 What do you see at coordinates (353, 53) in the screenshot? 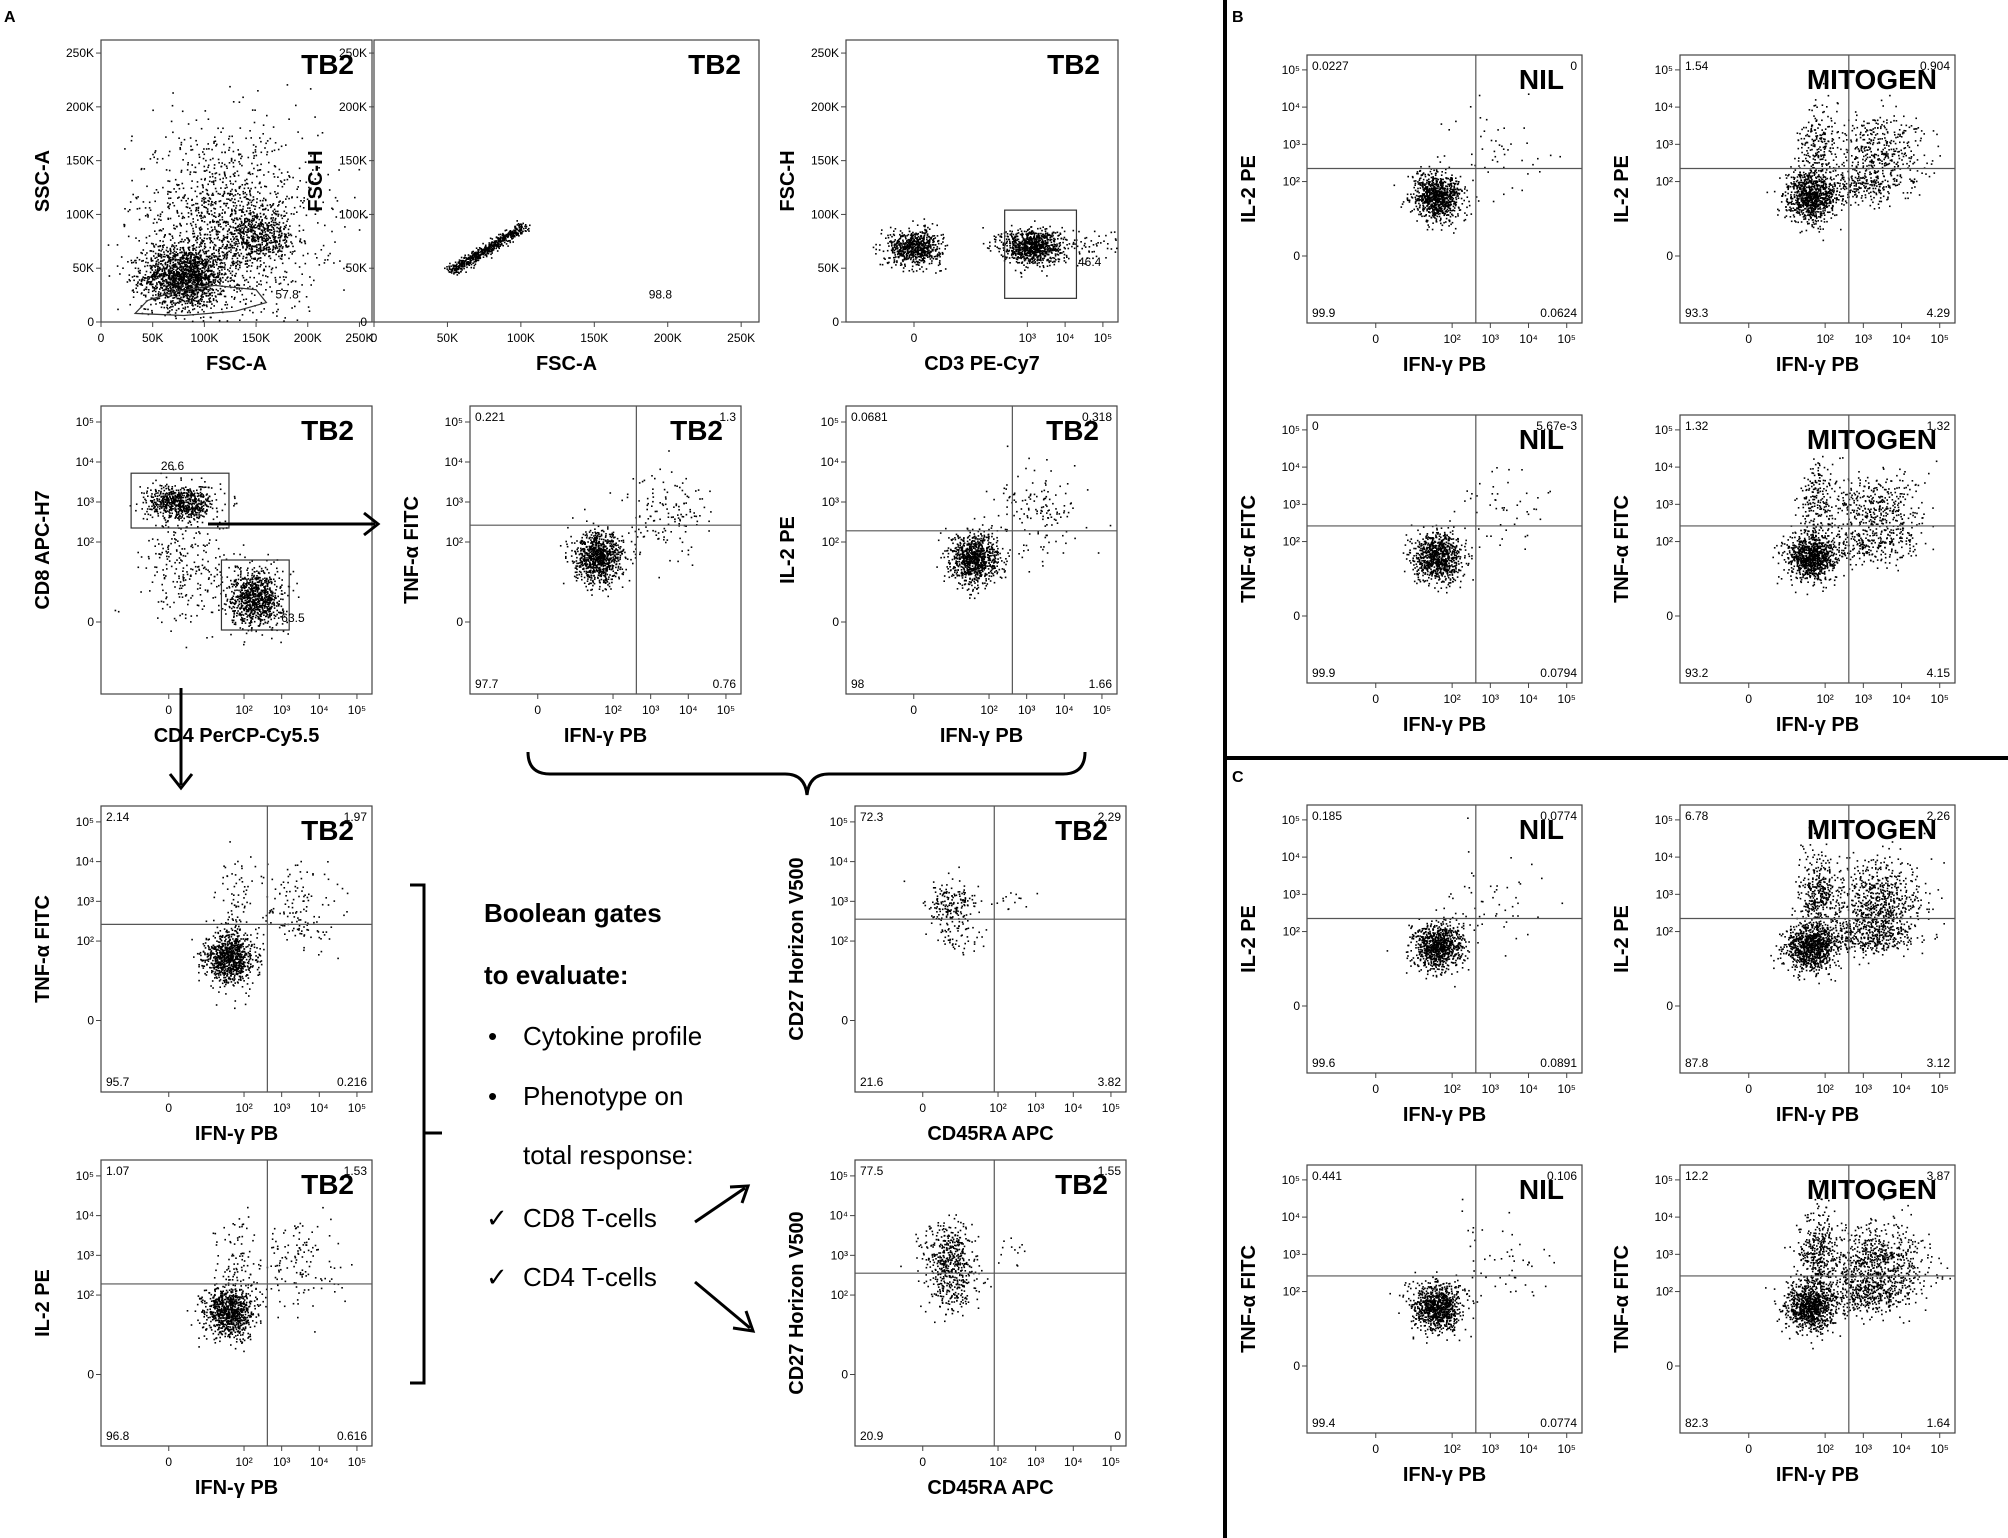
I see `y-tick-label: 250K` at bounding box center [353, 53].